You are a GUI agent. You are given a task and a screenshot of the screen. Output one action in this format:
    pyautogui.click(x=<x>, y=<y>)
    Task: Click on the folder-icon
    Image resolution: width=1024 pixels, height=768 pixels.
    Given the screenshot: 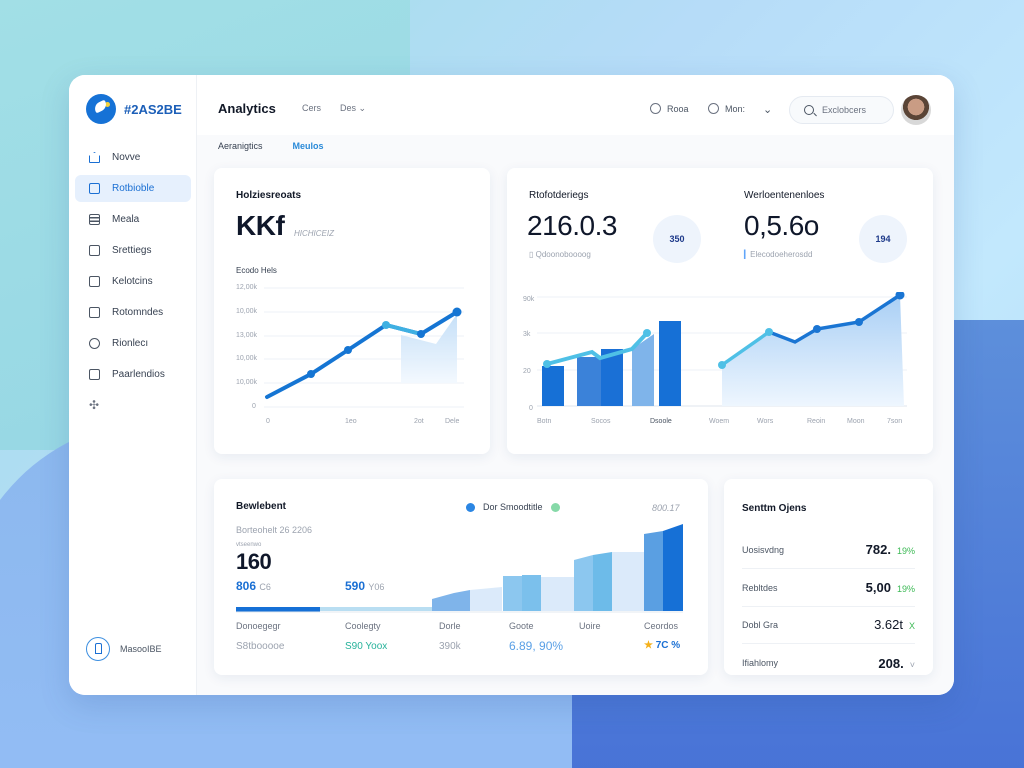 What is the action you would take?
    pyautogui.click(x=94, y=250)
    